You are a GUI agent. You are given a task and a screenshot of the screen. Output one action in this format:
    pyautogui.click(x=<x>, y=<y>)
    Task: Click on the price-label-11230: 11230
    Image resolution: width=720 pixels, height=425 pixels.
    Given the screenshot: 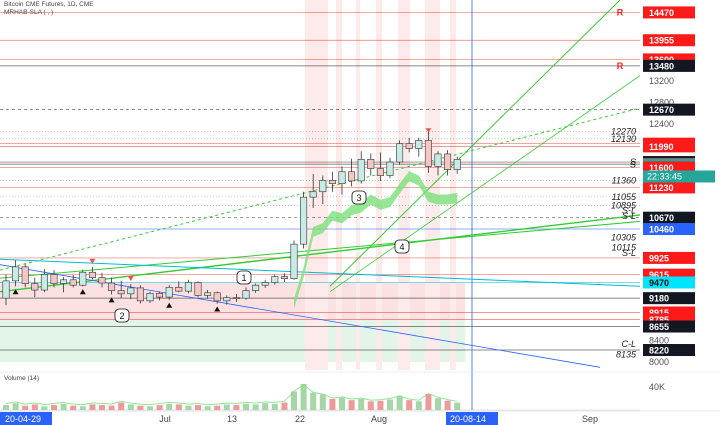 What is the action you would take?
    pyautogui.click(x=661, y=188)
    